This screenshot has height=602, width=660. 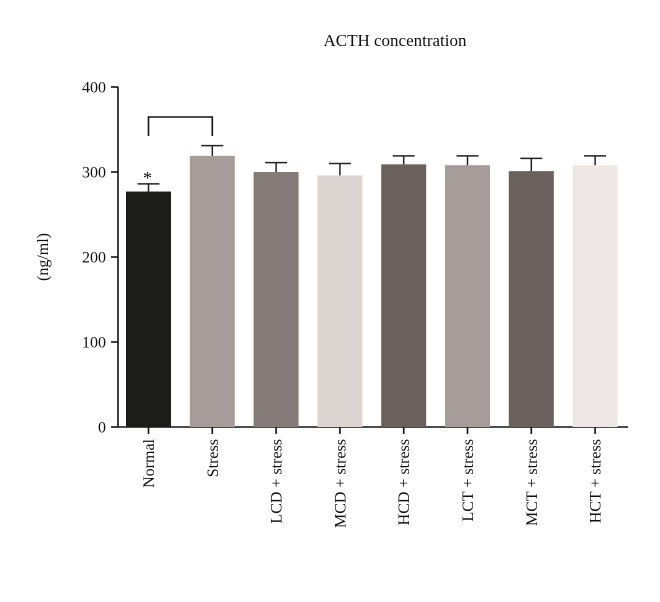 What do you see at coordinates (147, 178) in the screenshot?
I see `significance-marker: *` at bounding box center [147, 178].